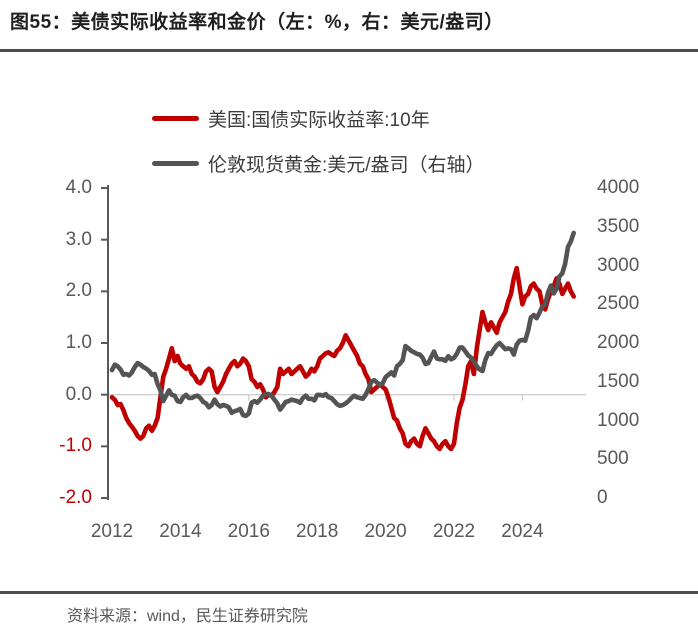 The height and width of the screenshot is (637, 698). I want to click on left-axis-tick-label: 3.0, so click(78, 239).